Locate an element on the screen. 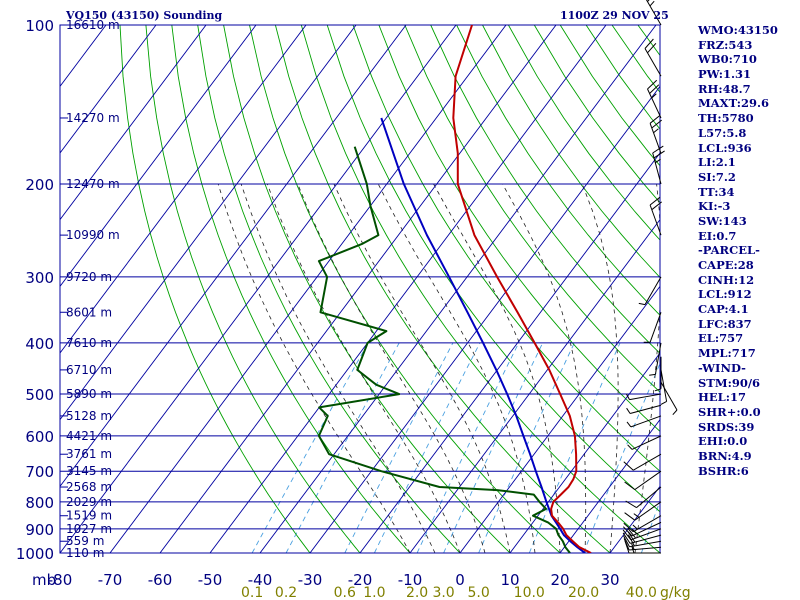 This screenshot has height=600, width=800. stability-index-item: LI:2.1 is located at coordinates (717, 162).